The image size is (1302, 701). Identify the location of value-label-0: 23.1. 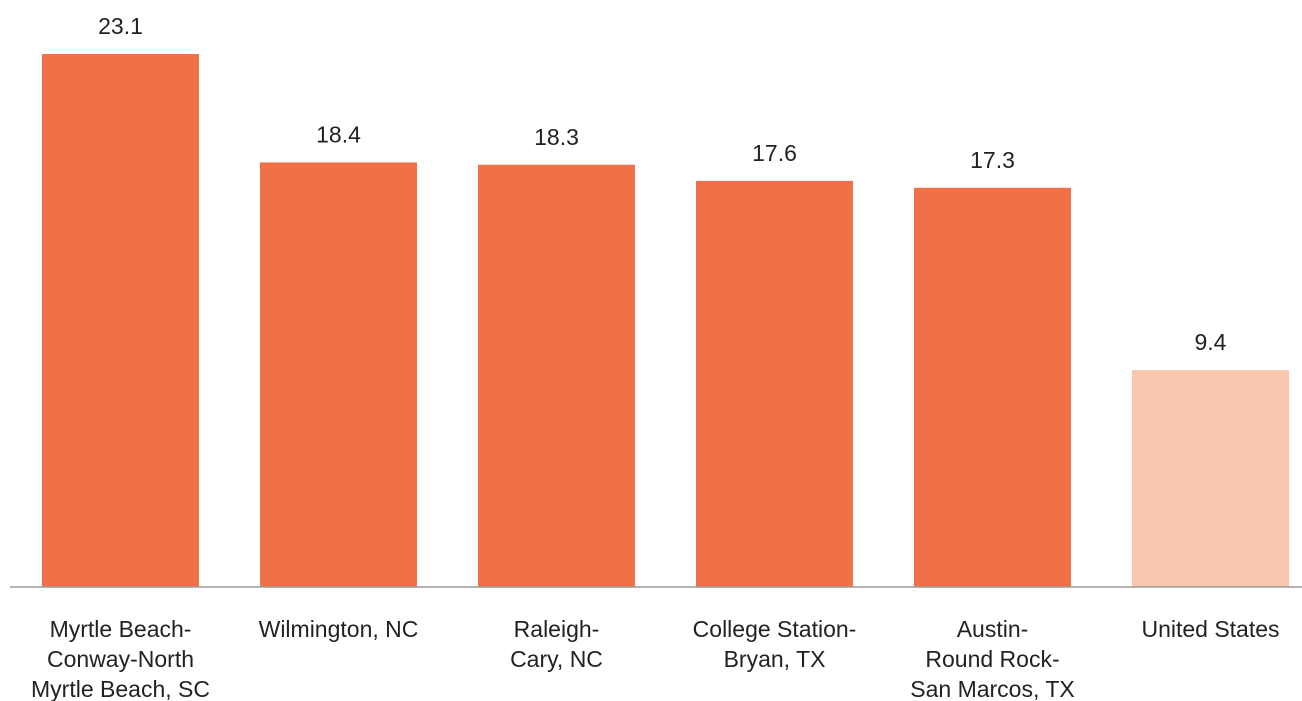
(120, 26).